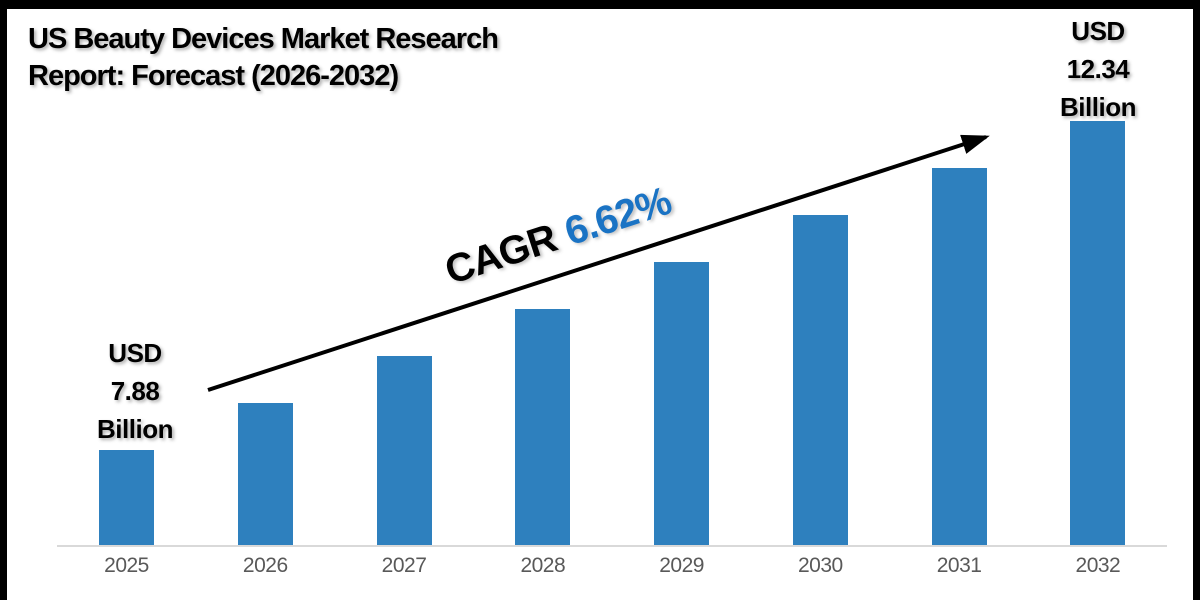 The height and width of the screenshot is (600, 1200). I want to click on bar-2025, so click(126, 497).